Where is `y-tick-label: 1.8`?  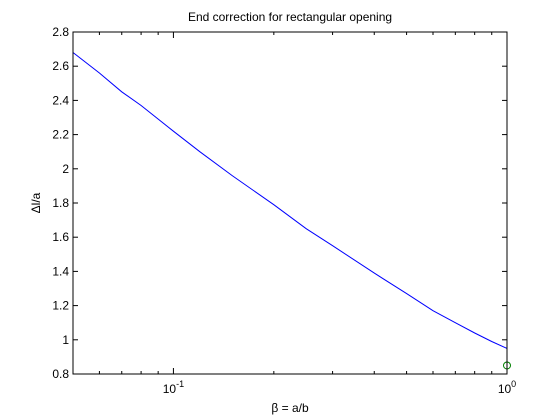
y-tick-label: 1.8 is located at coordinates (60, 203).